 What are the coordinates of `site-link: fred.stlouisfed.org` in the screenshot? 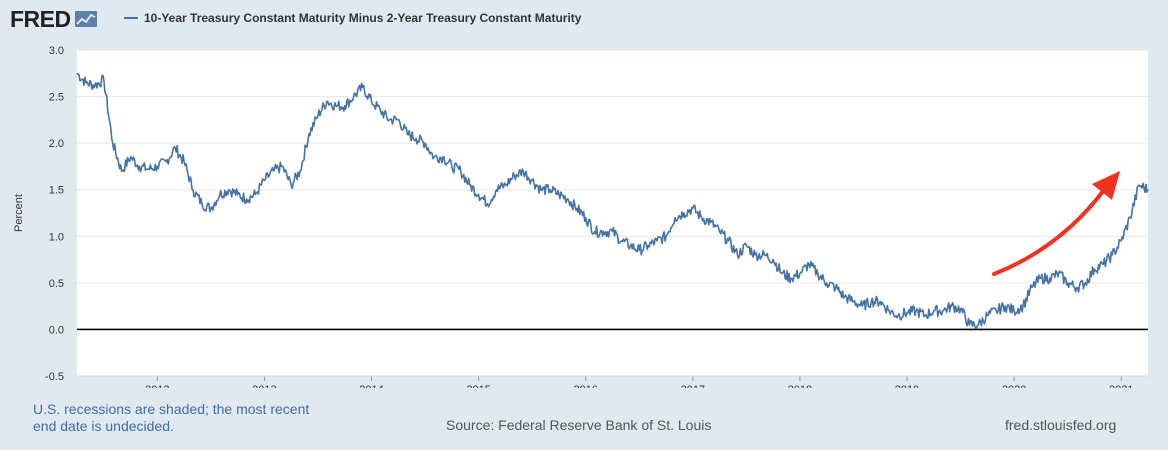 It's located at (1061, 425).